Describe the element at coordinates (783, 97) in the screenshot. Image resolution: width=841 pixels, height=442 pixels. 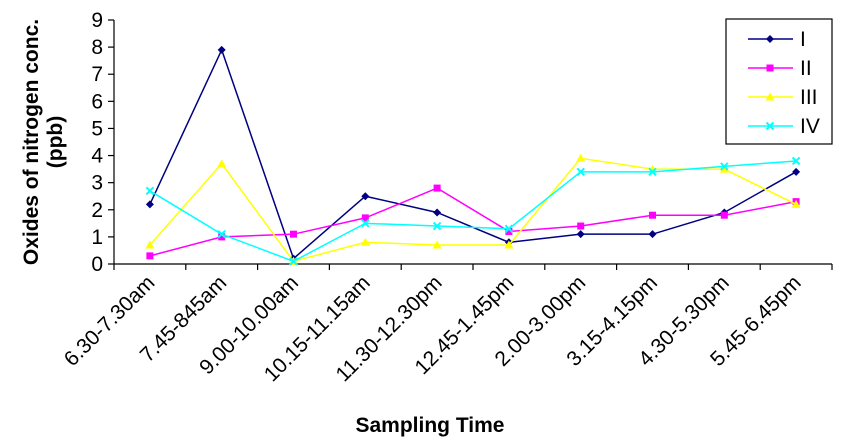
I see `legend-item: III` at that location.